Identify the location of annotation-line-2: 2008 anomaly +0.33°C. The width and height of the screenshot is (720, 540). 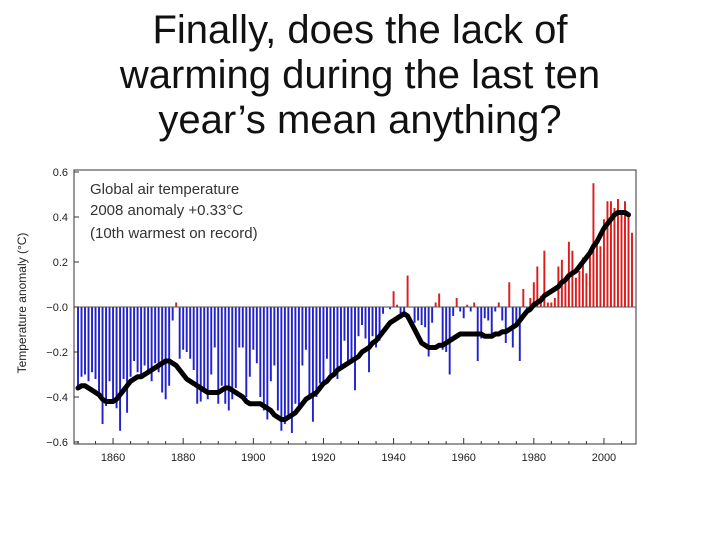
(166, 210).